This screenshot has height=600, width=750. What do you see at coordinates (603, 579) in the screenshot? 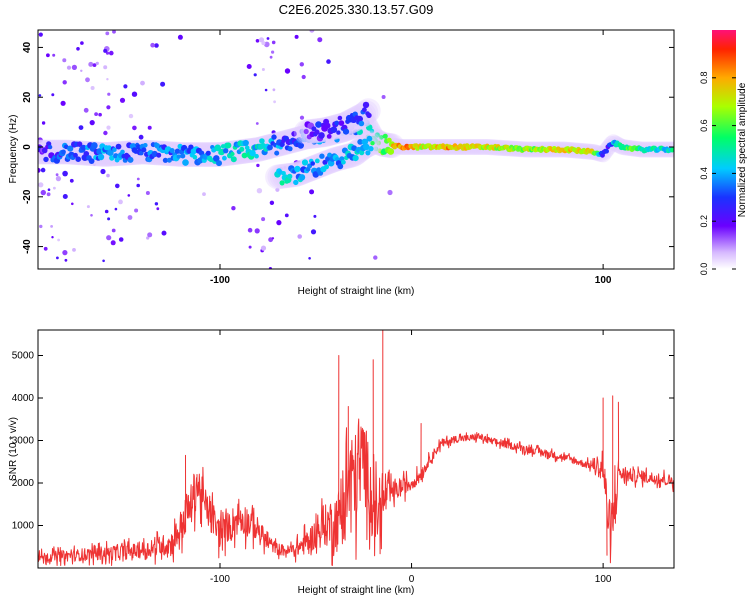
I see `snr-x-tick-label: 100` at bounding box center [603, 579].